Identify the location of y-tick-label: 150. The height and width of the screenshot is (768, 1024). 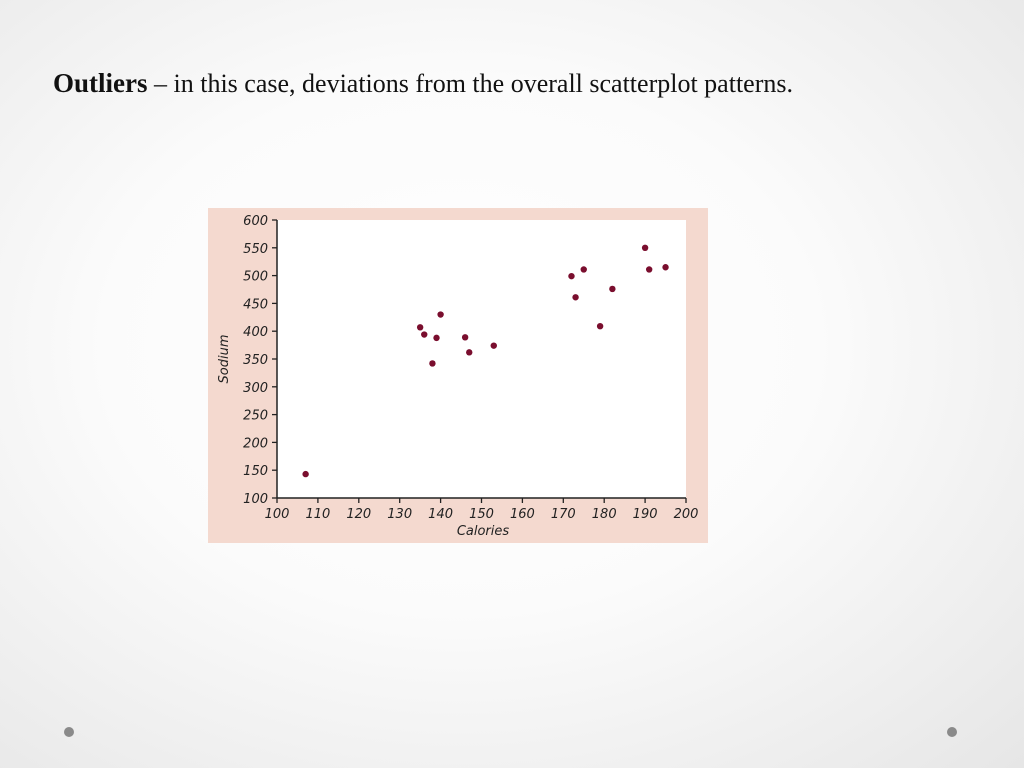
(255, 471).